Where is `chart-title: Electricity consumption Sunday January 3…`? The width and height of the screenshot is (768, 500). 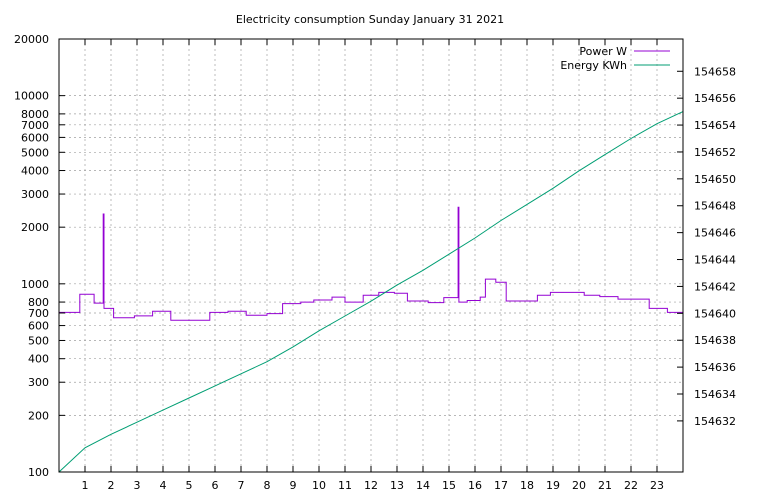 chart-title: Electricity consumption Sunday January 3… is located at coordinates (370, 19).